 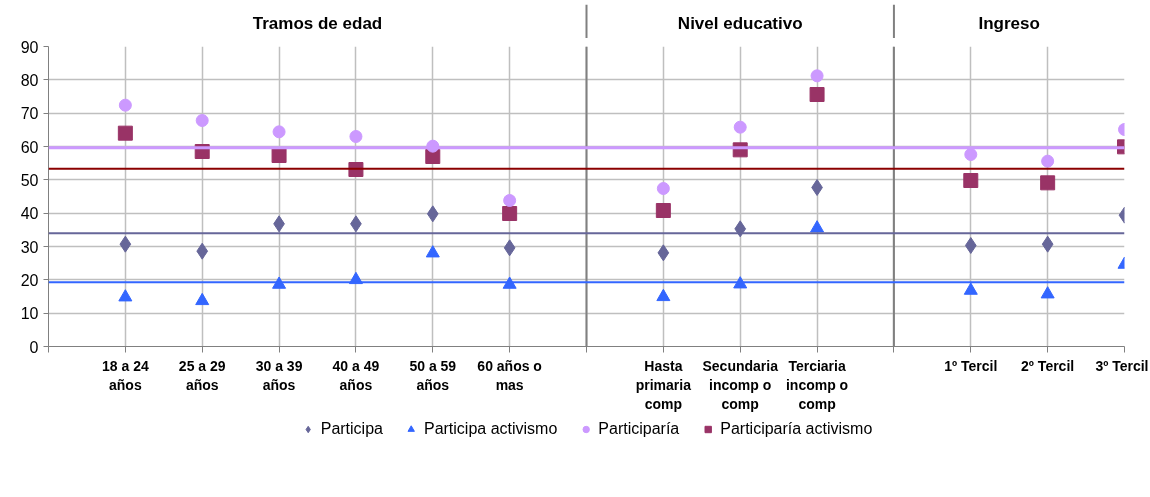 I want to click on y-tick-label: 90, so click(x=29, y=47).